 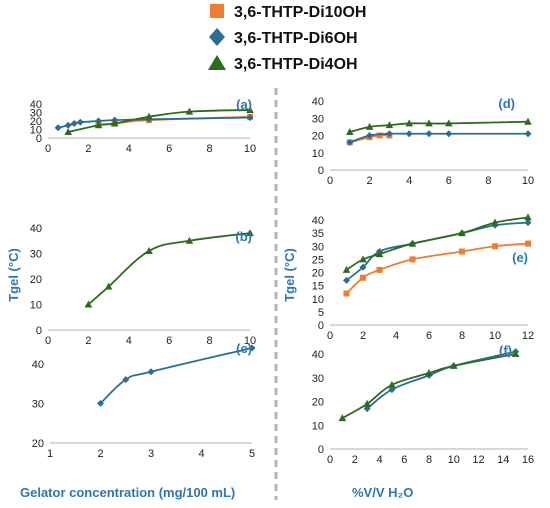 What do you see at coordinates (370, 181) in the screenshot?
I see `panel-d-x-tick: 2` at bounding box center [370, 181].